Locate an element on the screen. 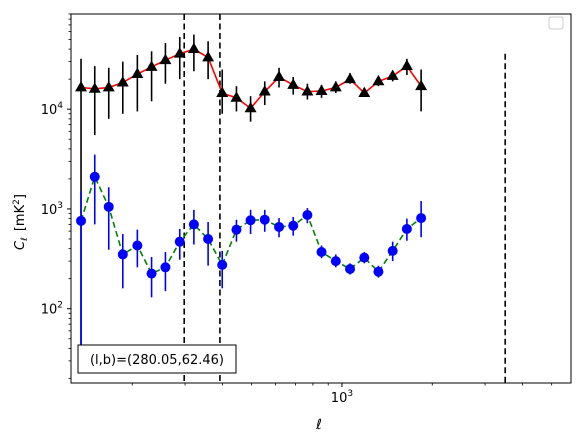 This screenshot has width=580, height=441. annotation-box: (l,b)=(280.05,62.46) is located at coordinates (157, 359).